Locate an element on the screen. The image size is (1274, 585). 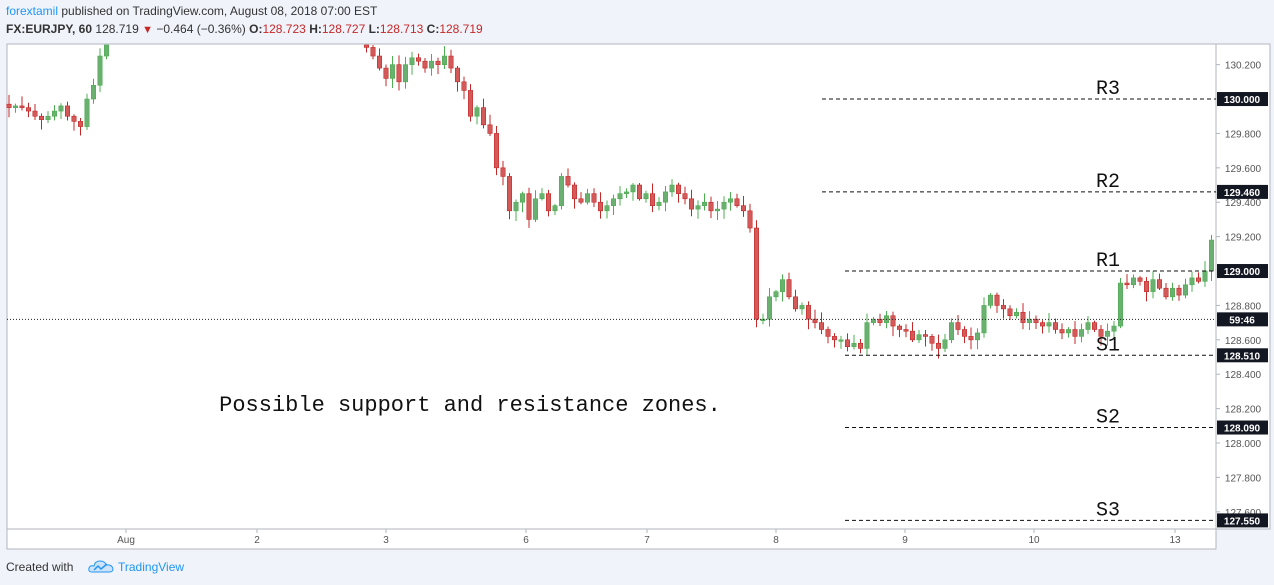
time-axis is located at coordinates (611, 539).